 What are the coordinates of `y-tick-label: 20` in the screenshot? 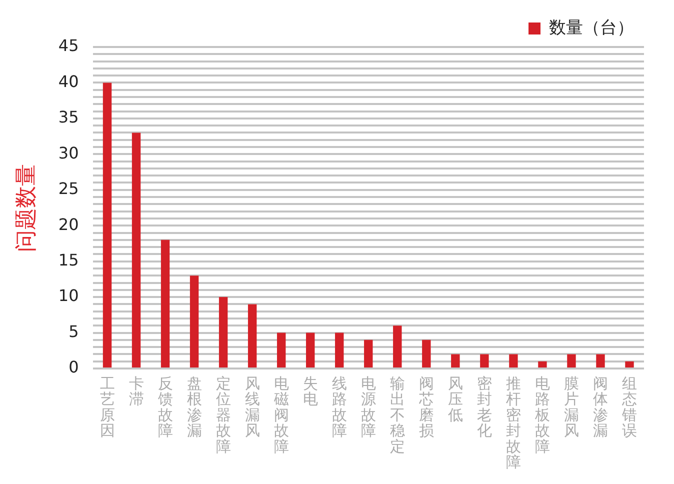 It's located at (68, 224).